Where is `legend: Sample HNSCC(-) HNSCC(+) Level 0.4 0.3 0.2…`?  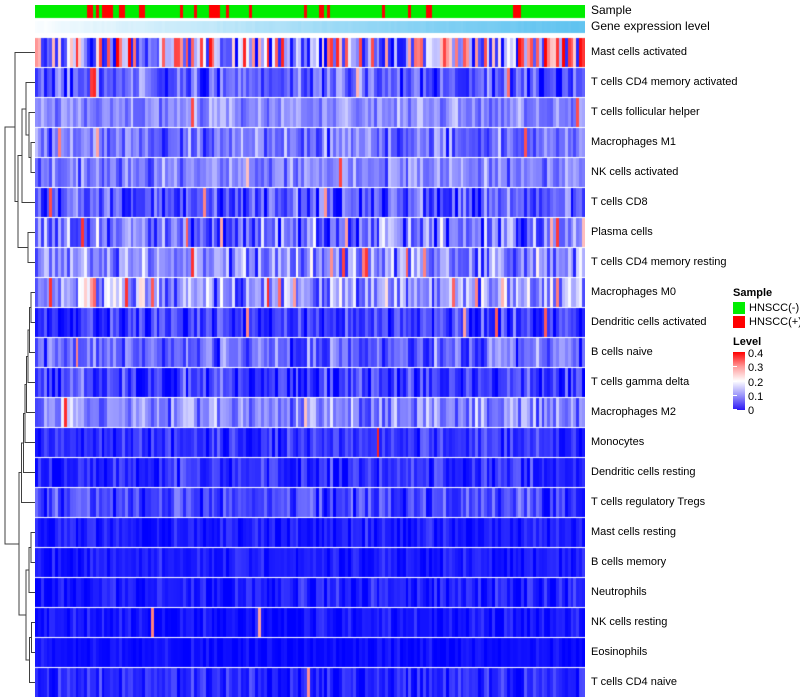 legend: Sample HNSCC(-) HNSCC(+) Level 0.4 0.3 0.2… is located at coordinates (766, 352).